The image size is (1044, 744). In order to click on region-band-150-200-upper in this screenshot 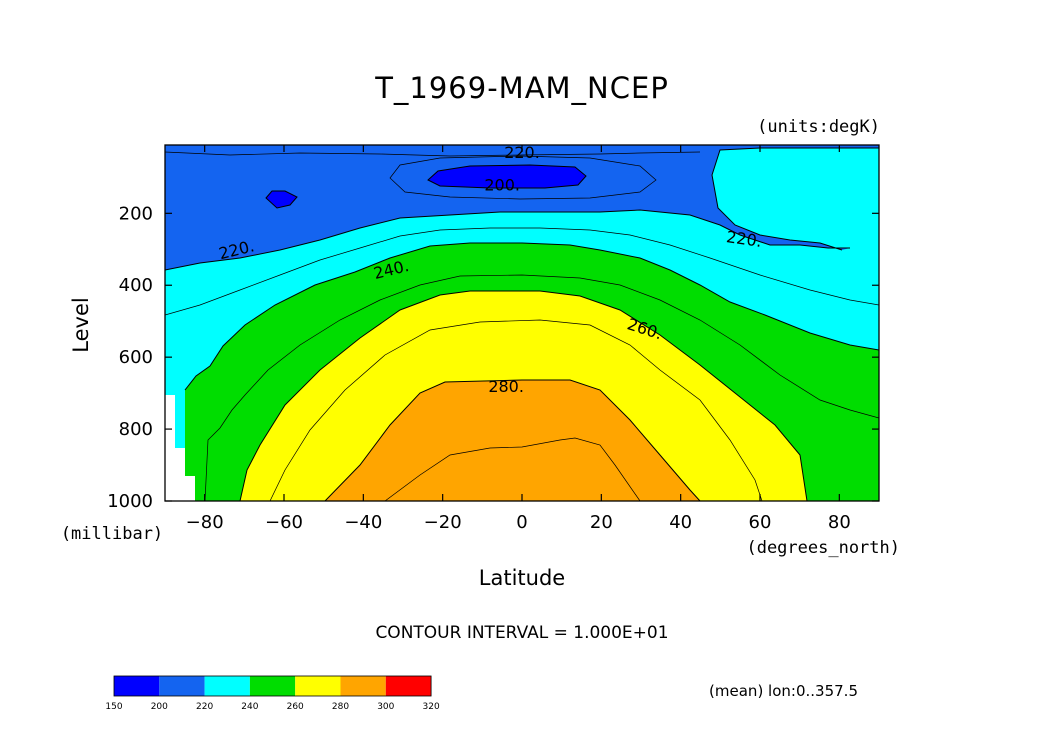, I will do `click(507, 176)`.